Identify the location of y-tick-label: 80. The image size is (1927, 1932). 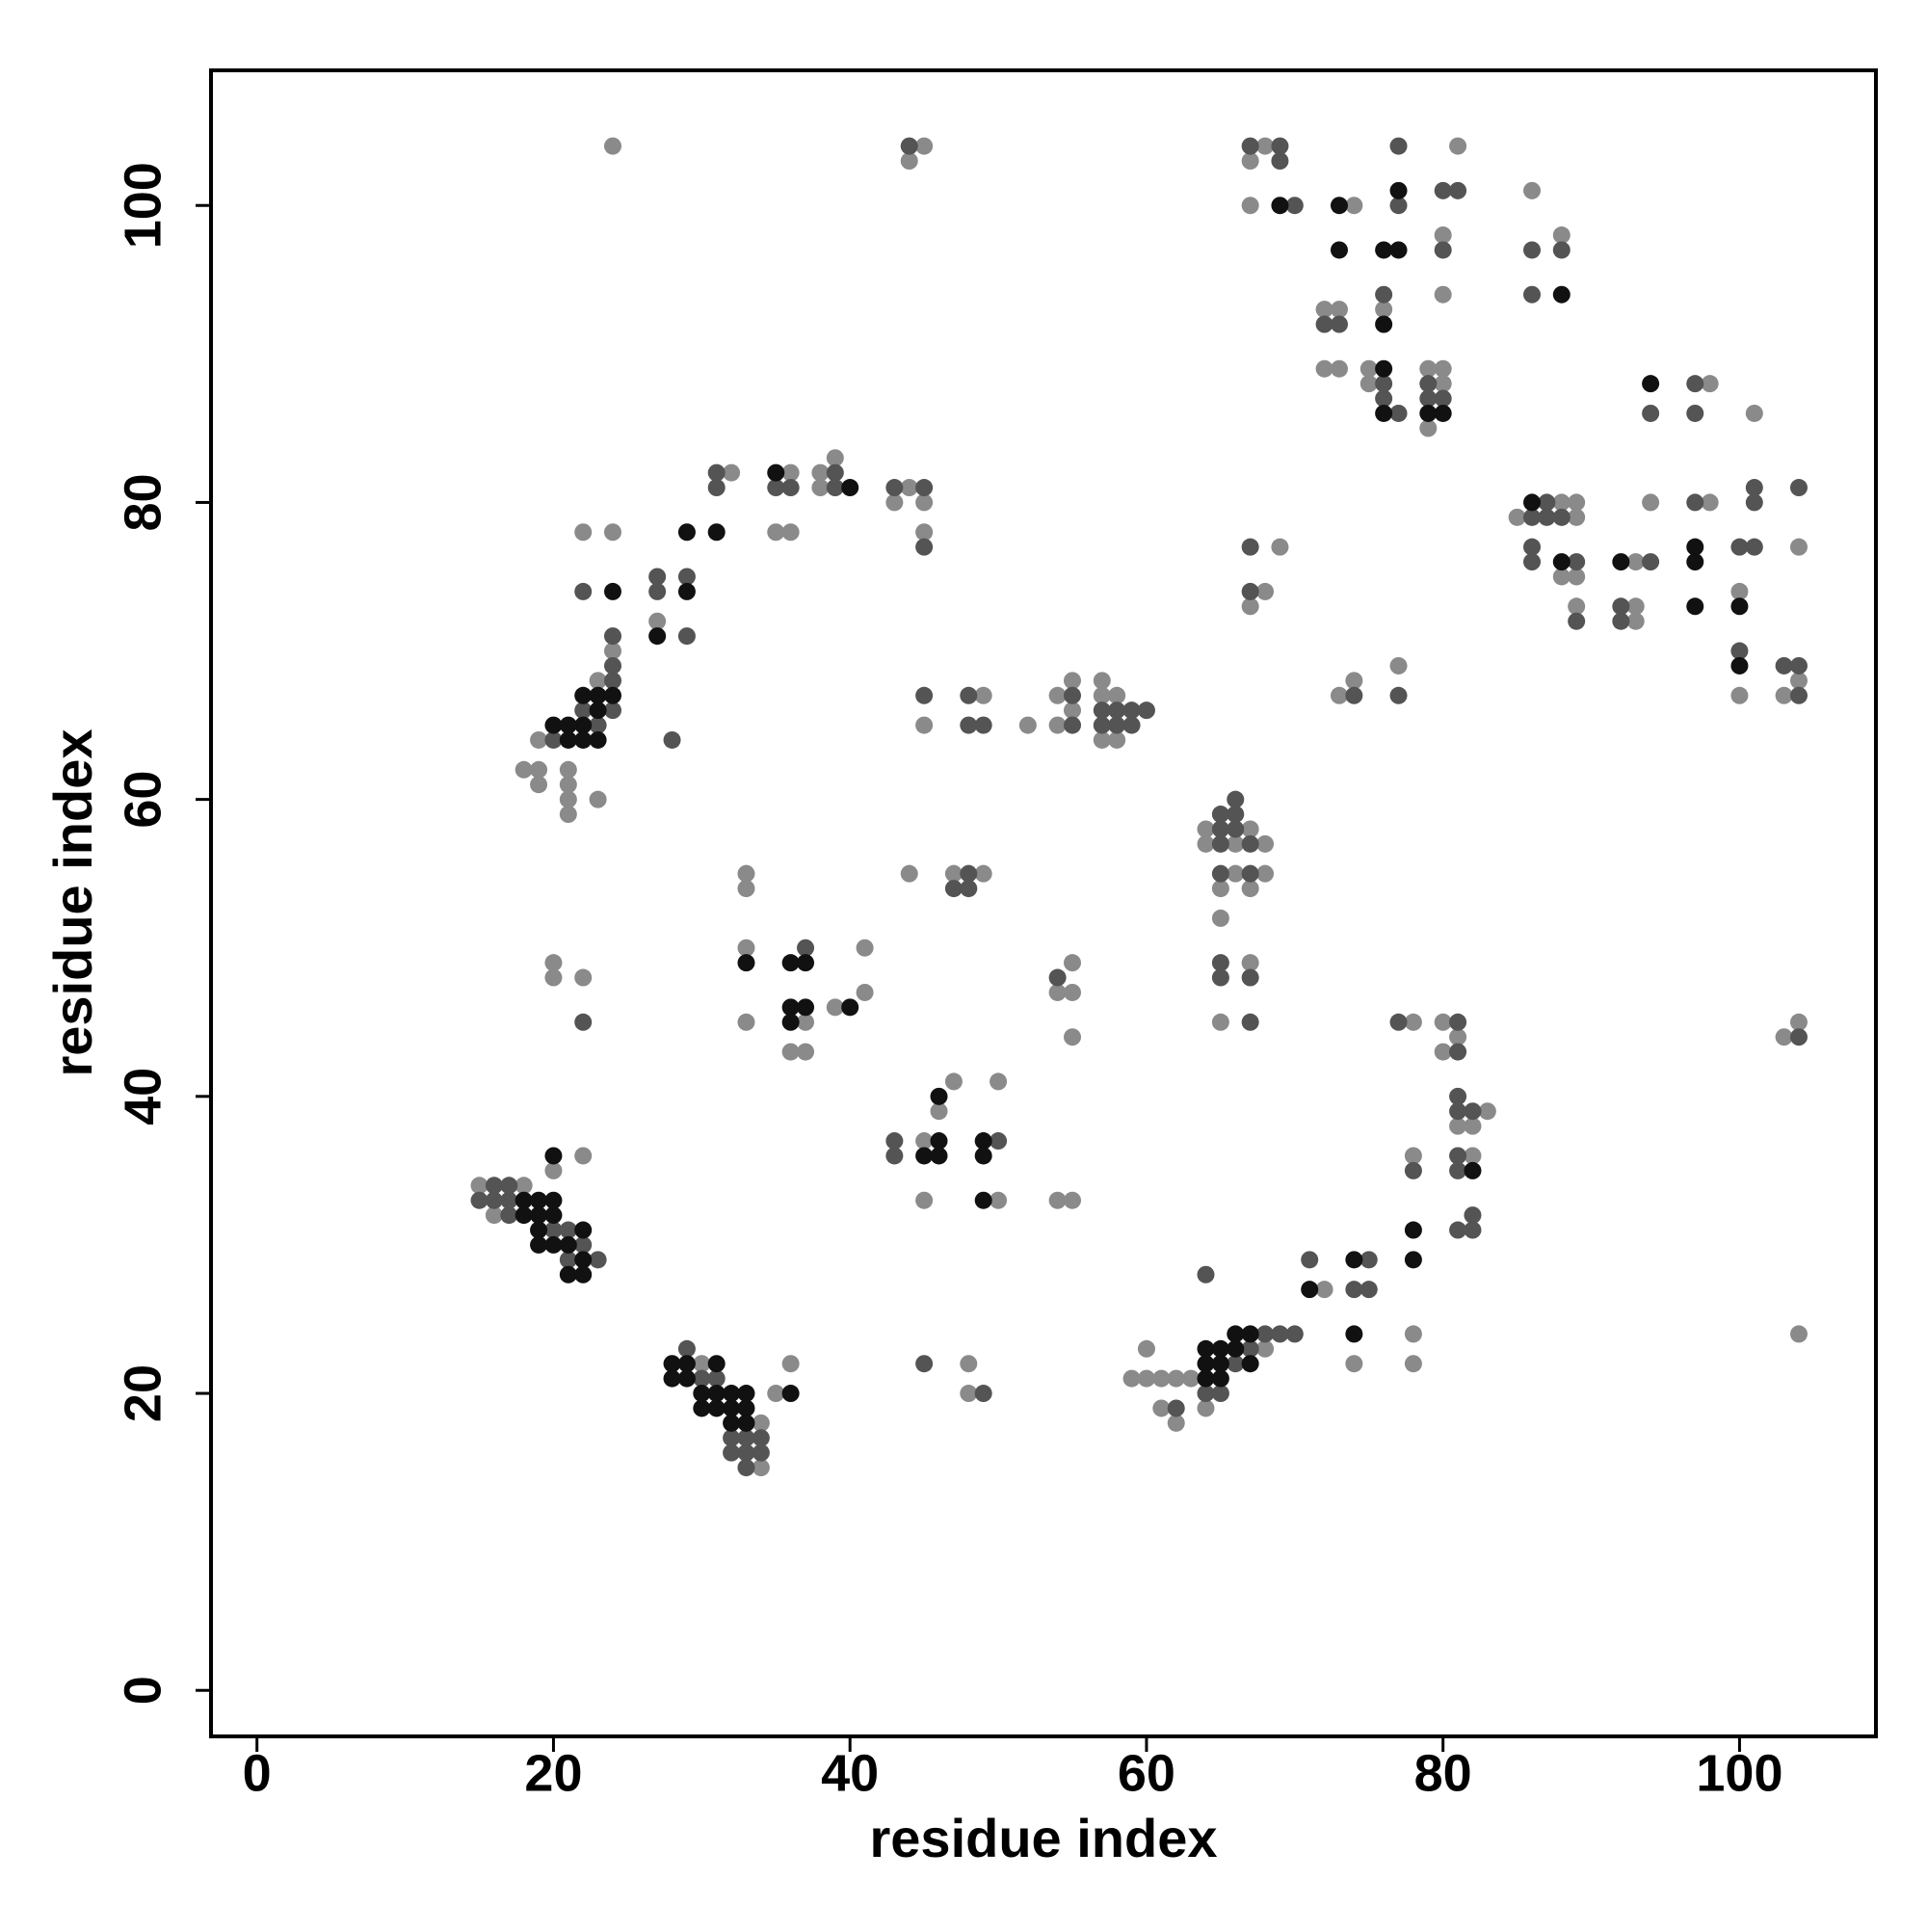
(143, 502).